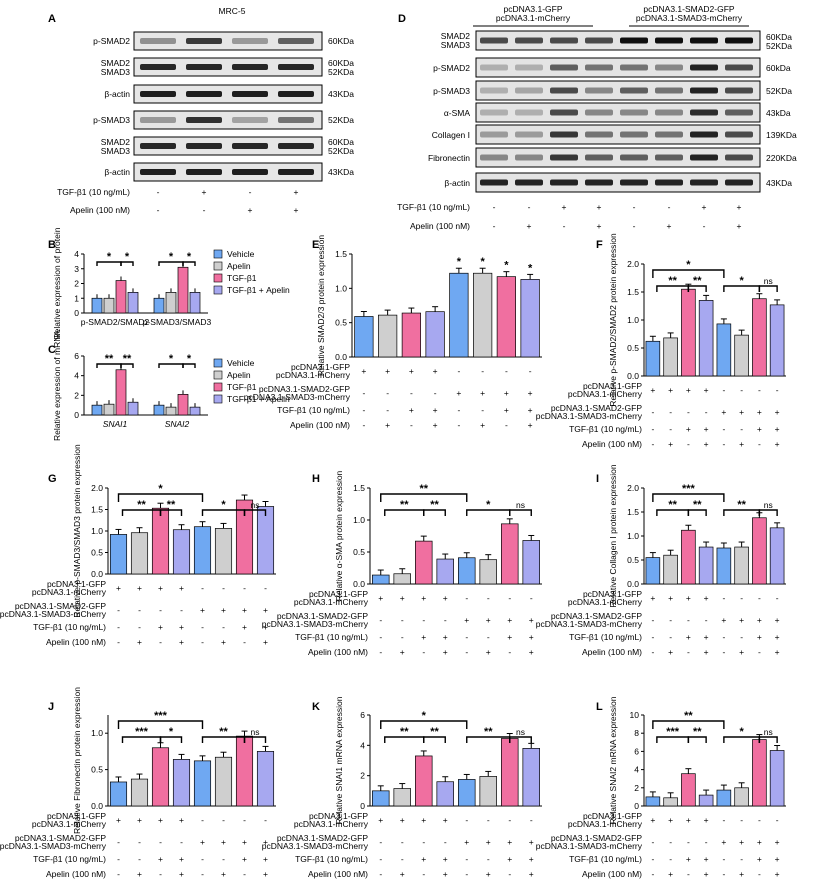 The height and width of the screenshot is (883, 824). I want to click on treatment-mark: +, so click(704, 207).